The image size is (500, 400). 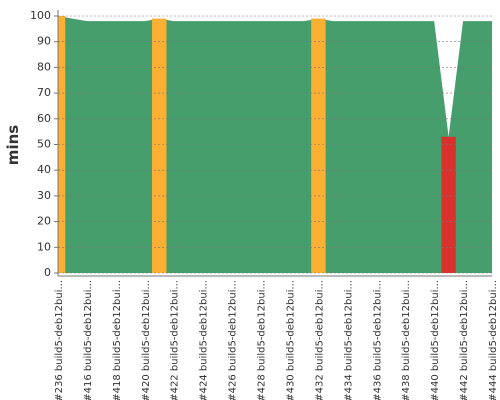 What do you see at coordinates (44, 92) in the screenshot?
I see `y-tick-label: 70` at bounding box center [44, 92].